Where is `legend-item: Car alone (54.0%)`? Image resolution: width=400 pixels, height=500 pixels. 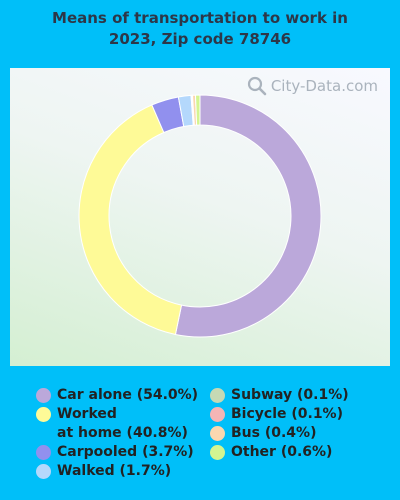
legend-item: Car alone (54.0%) is located at coordinates (117, 395).